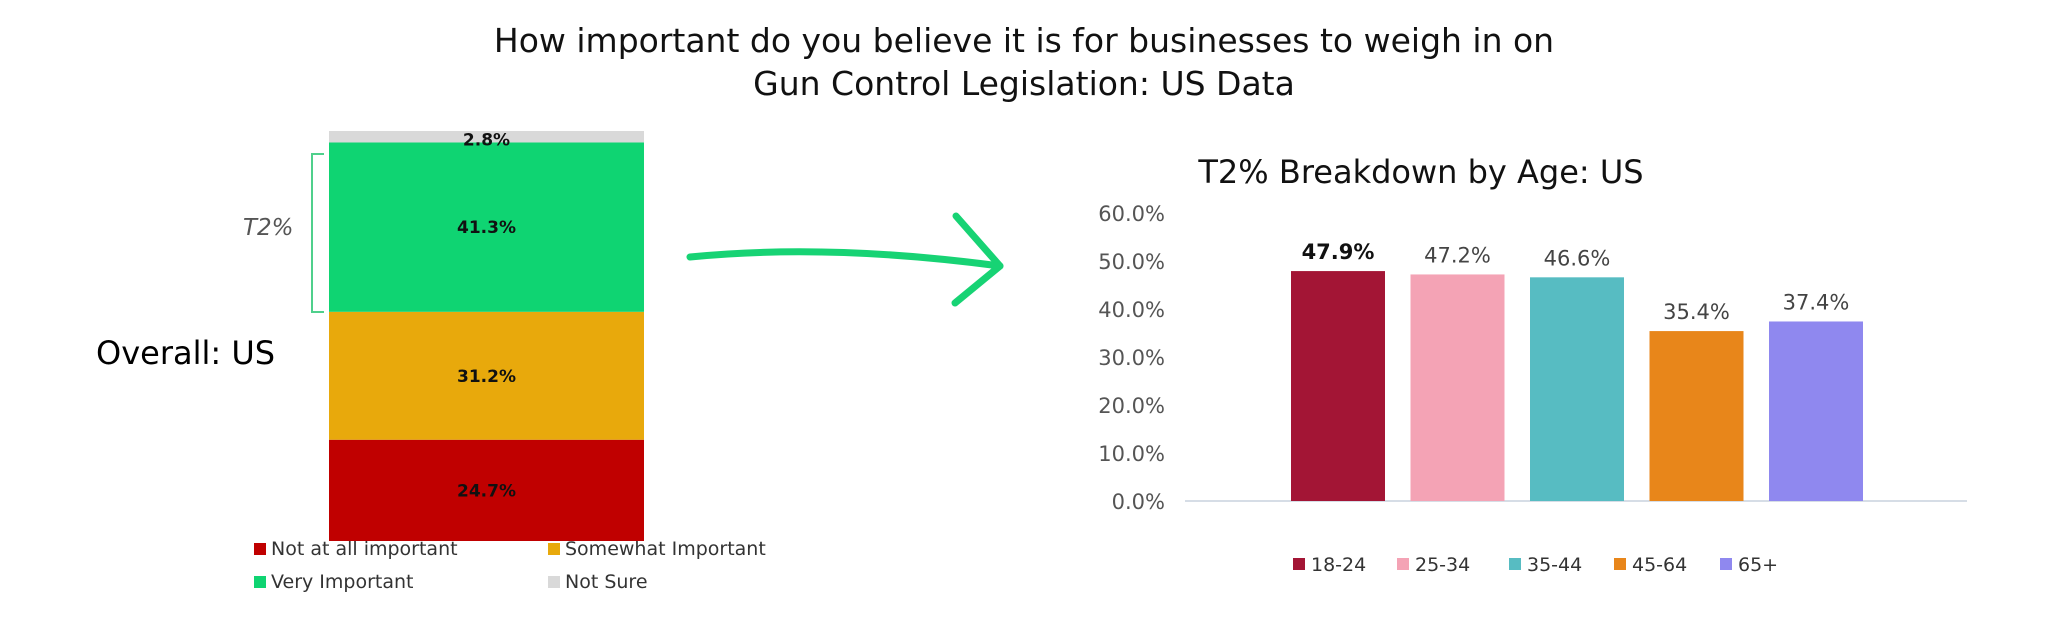  Describe the element at coordinates (1131, 262) in the screenshot. I see `y-tick-label: 50.0%` at that location.